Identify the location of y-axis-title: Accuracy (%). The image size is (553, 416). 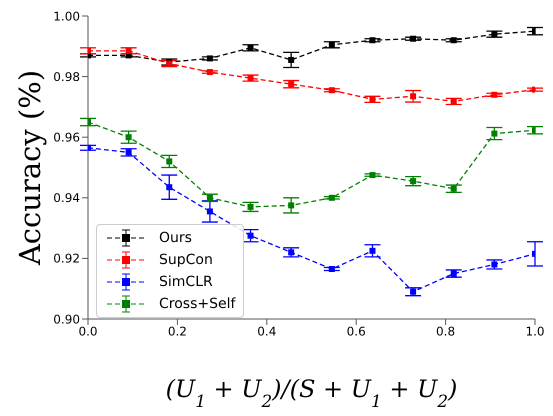
(29, 168).